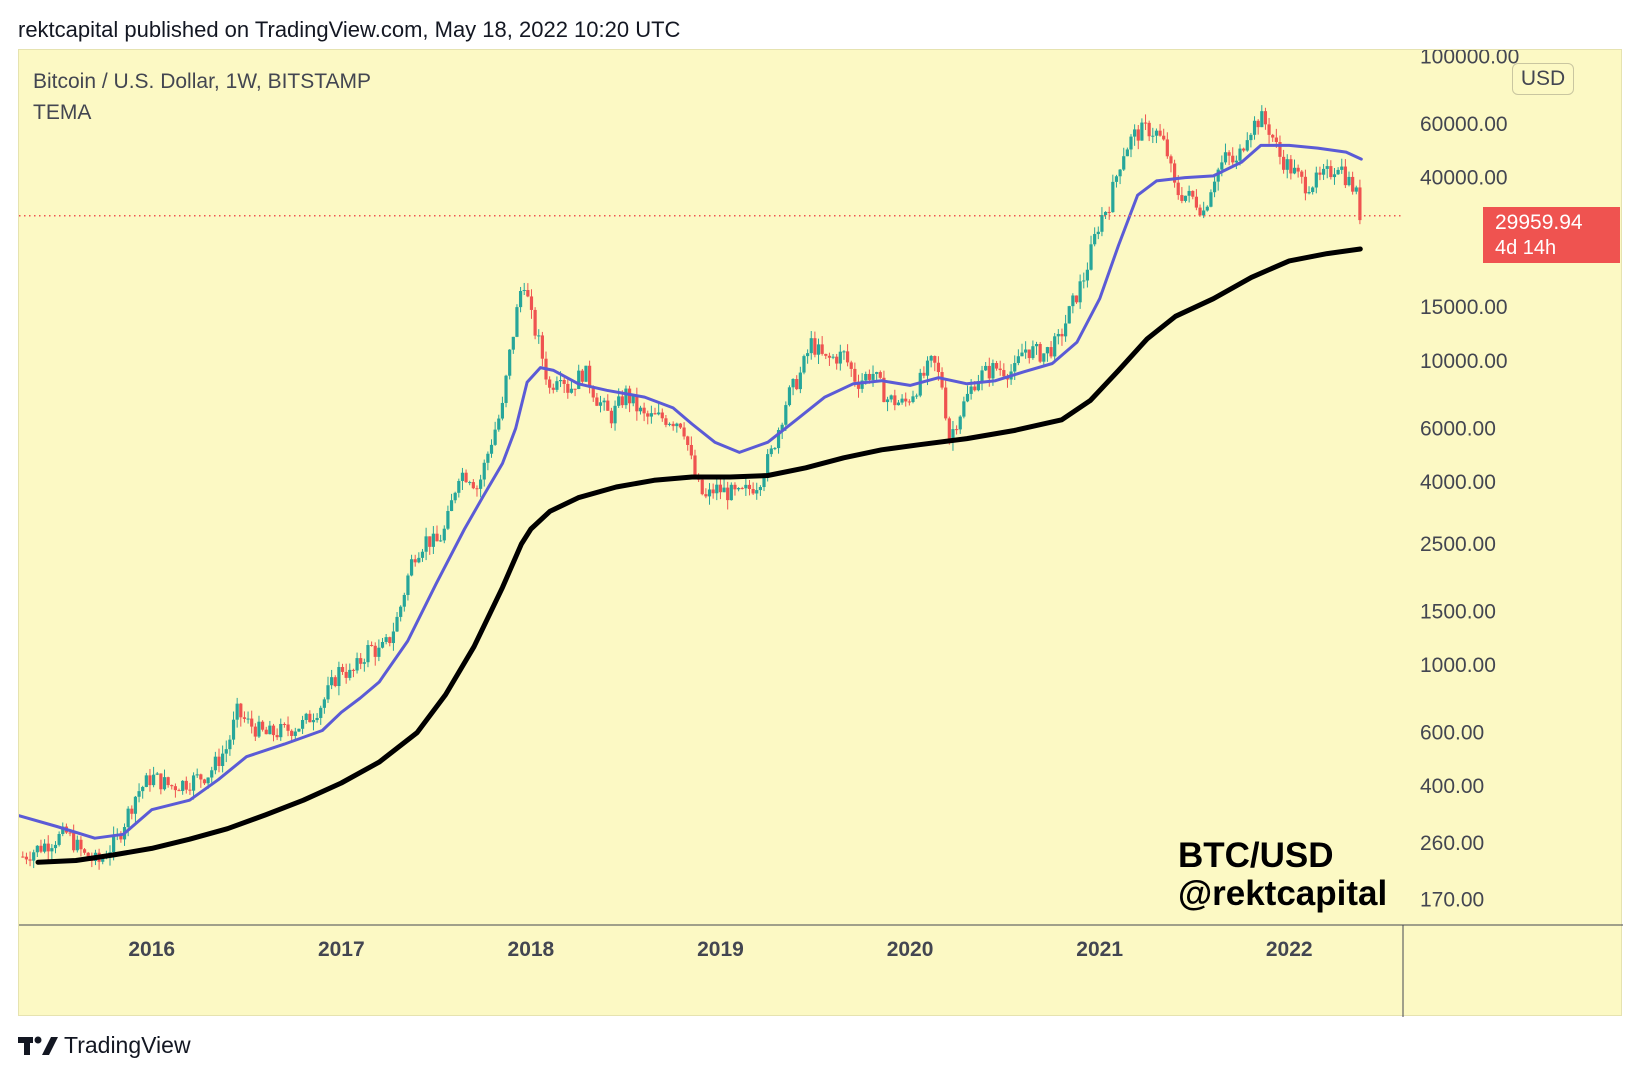  I want to click on y-tick-label: 1500.00, so click(1458, 612).